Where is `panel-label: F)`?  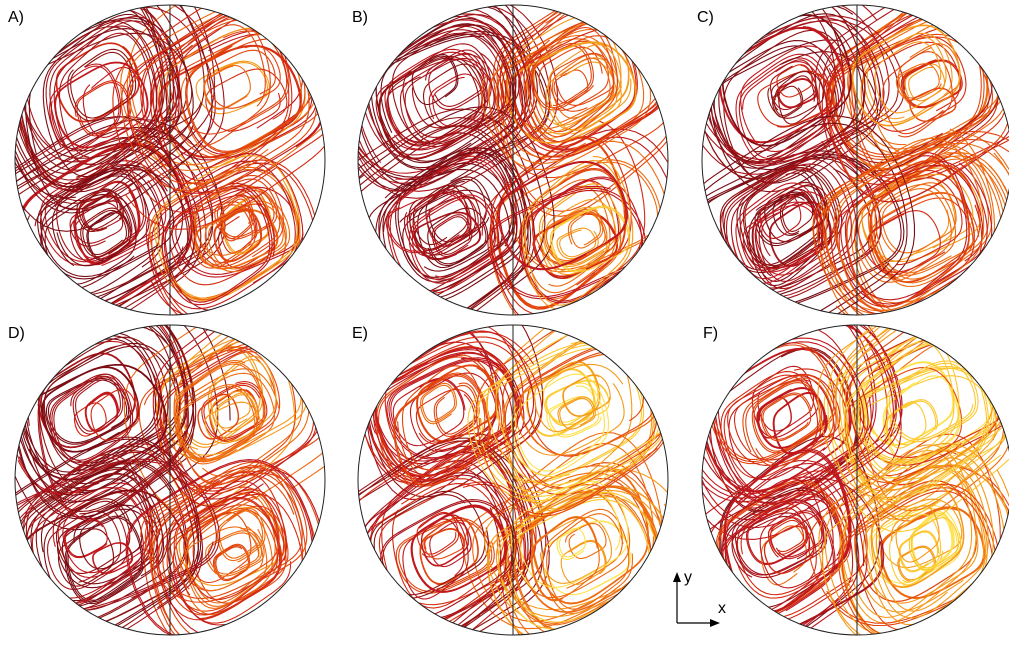
panel-label: F) is located at coordinates (710, 333).